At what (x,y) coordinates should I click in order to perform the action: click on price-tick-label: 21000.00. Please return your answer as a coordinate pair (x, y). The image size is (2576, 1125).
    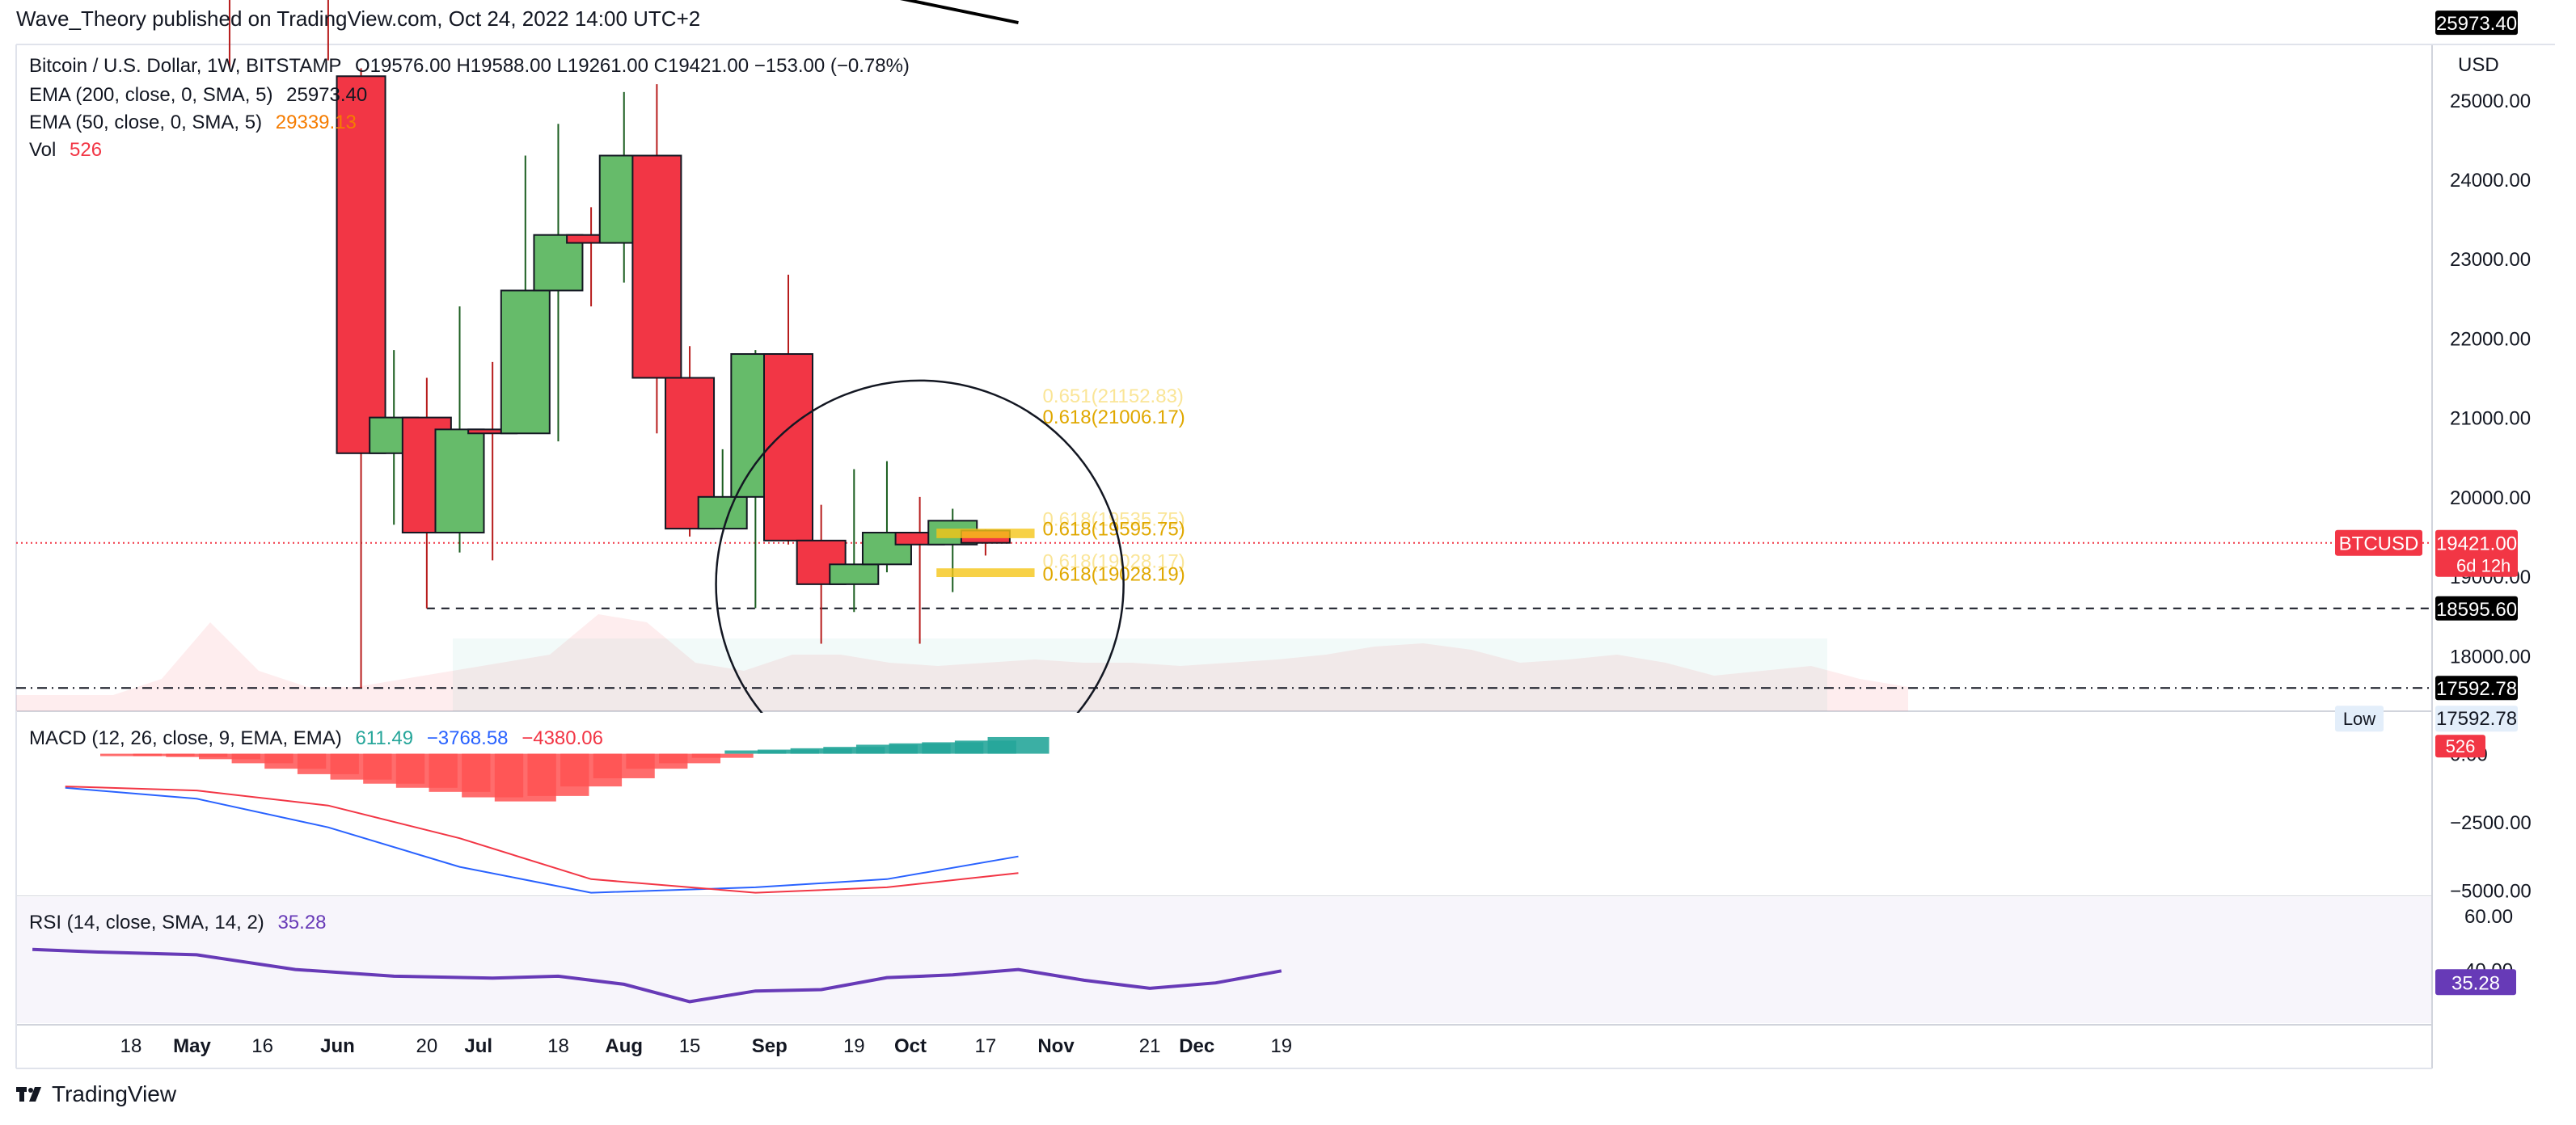
    Looking at the image, I should click on (2490, 419).